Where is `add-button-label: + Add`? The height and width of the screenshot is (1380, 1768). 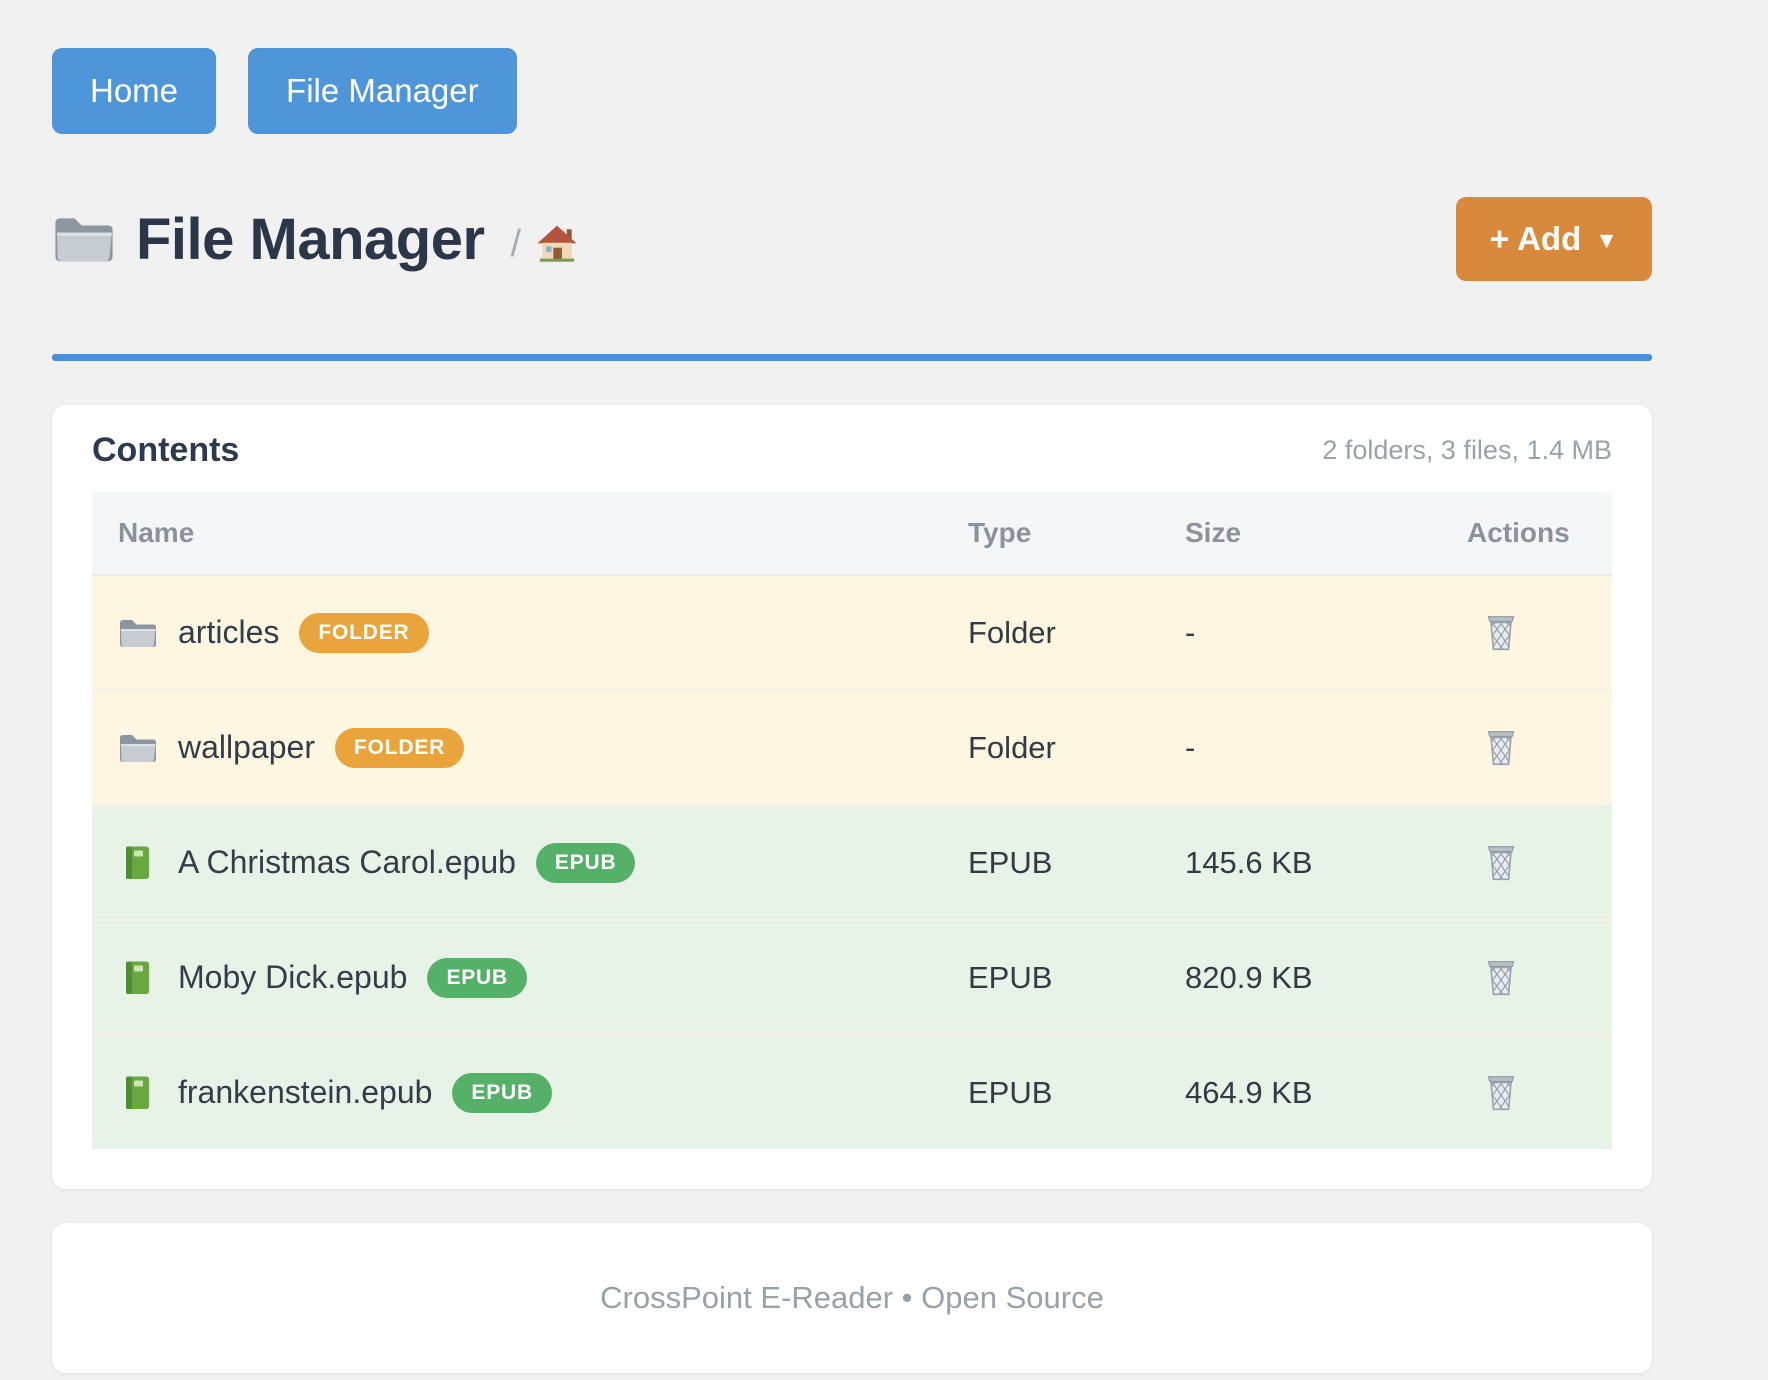 add-button-label: + Add is located at coordinates (1535, 238).